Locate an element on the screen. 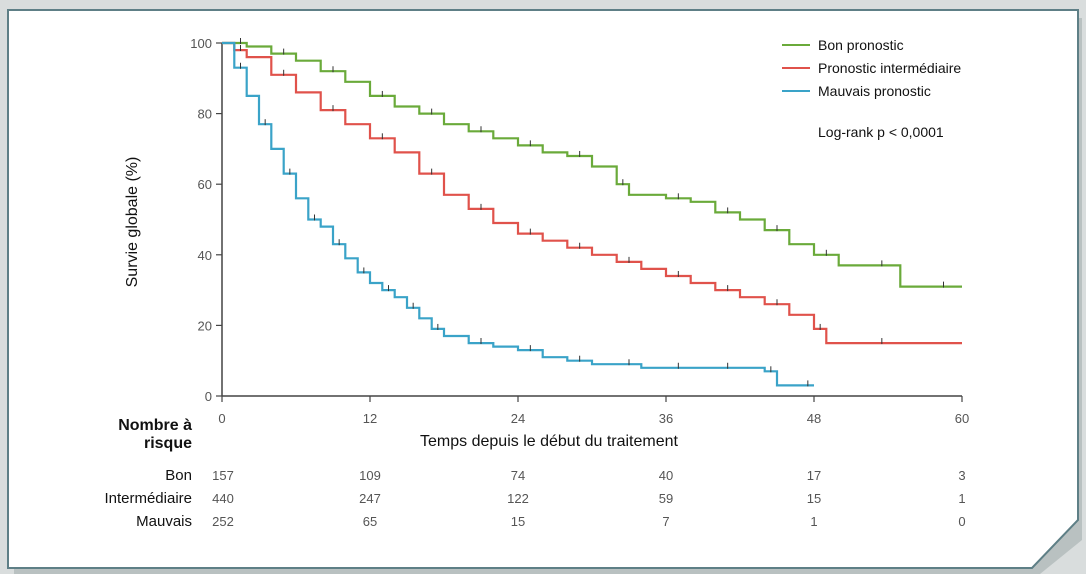 The height and width of the screenshot is (574, 1086). x-tick-label: 36 is located at coordinates (666, 418).